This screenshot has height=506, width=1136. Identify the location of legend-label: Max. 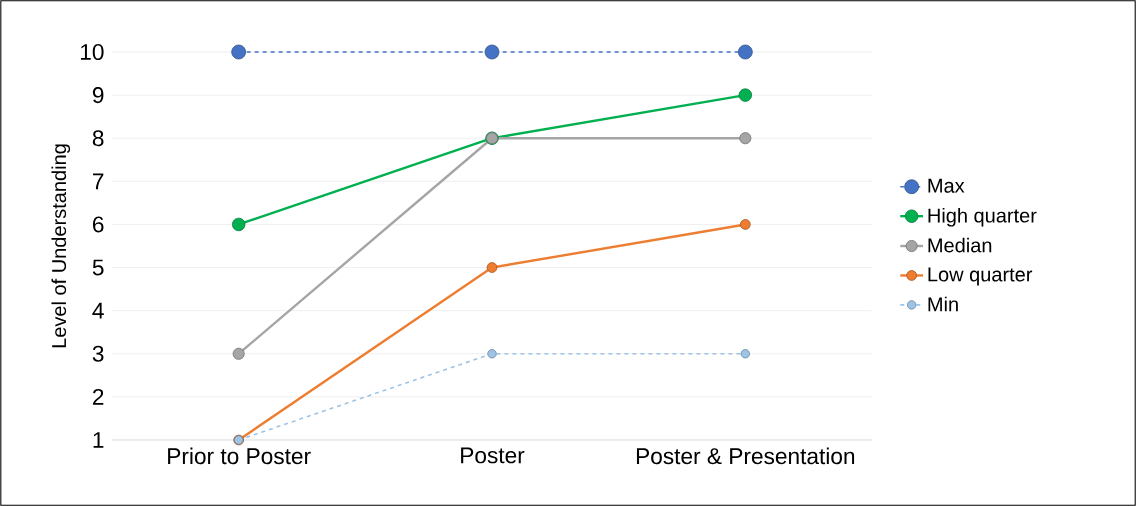
(946, 185).